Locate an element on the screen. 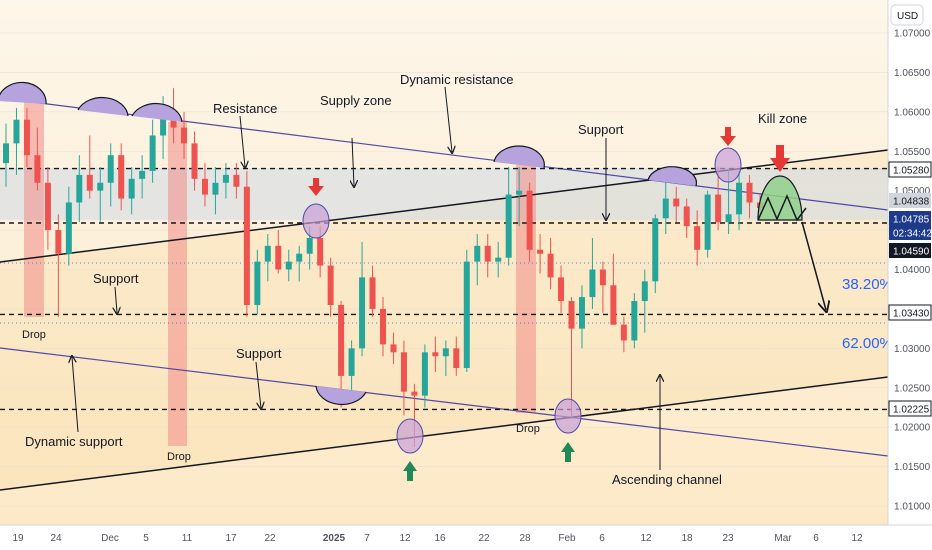 Image resolution: width=932 pixels, height=550 pixels. time-tick-label: 22 is located at coordinates (484, 538).